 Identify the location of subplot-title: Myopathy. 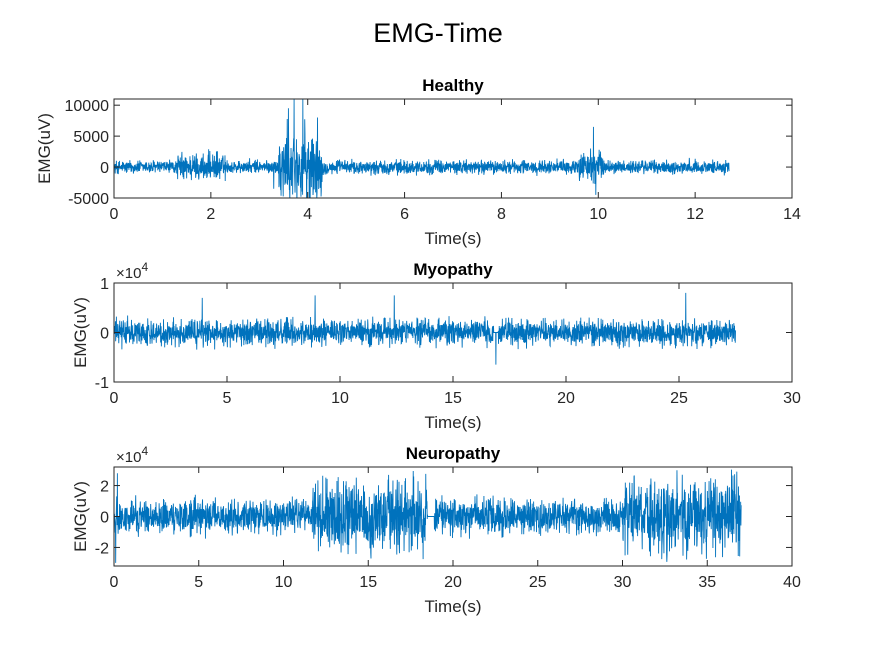
(453, 269).